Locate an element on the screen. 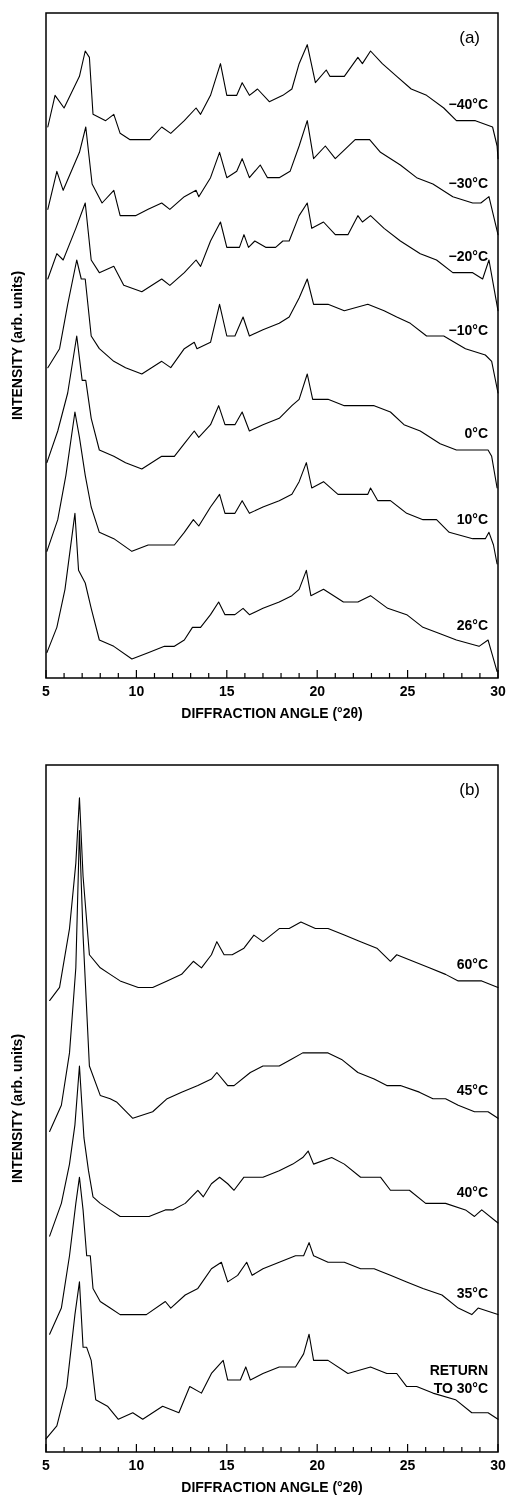 The width and height of the screenshot is (518, 1507). series-label: 45°C is located at coordinates (472, 1089).